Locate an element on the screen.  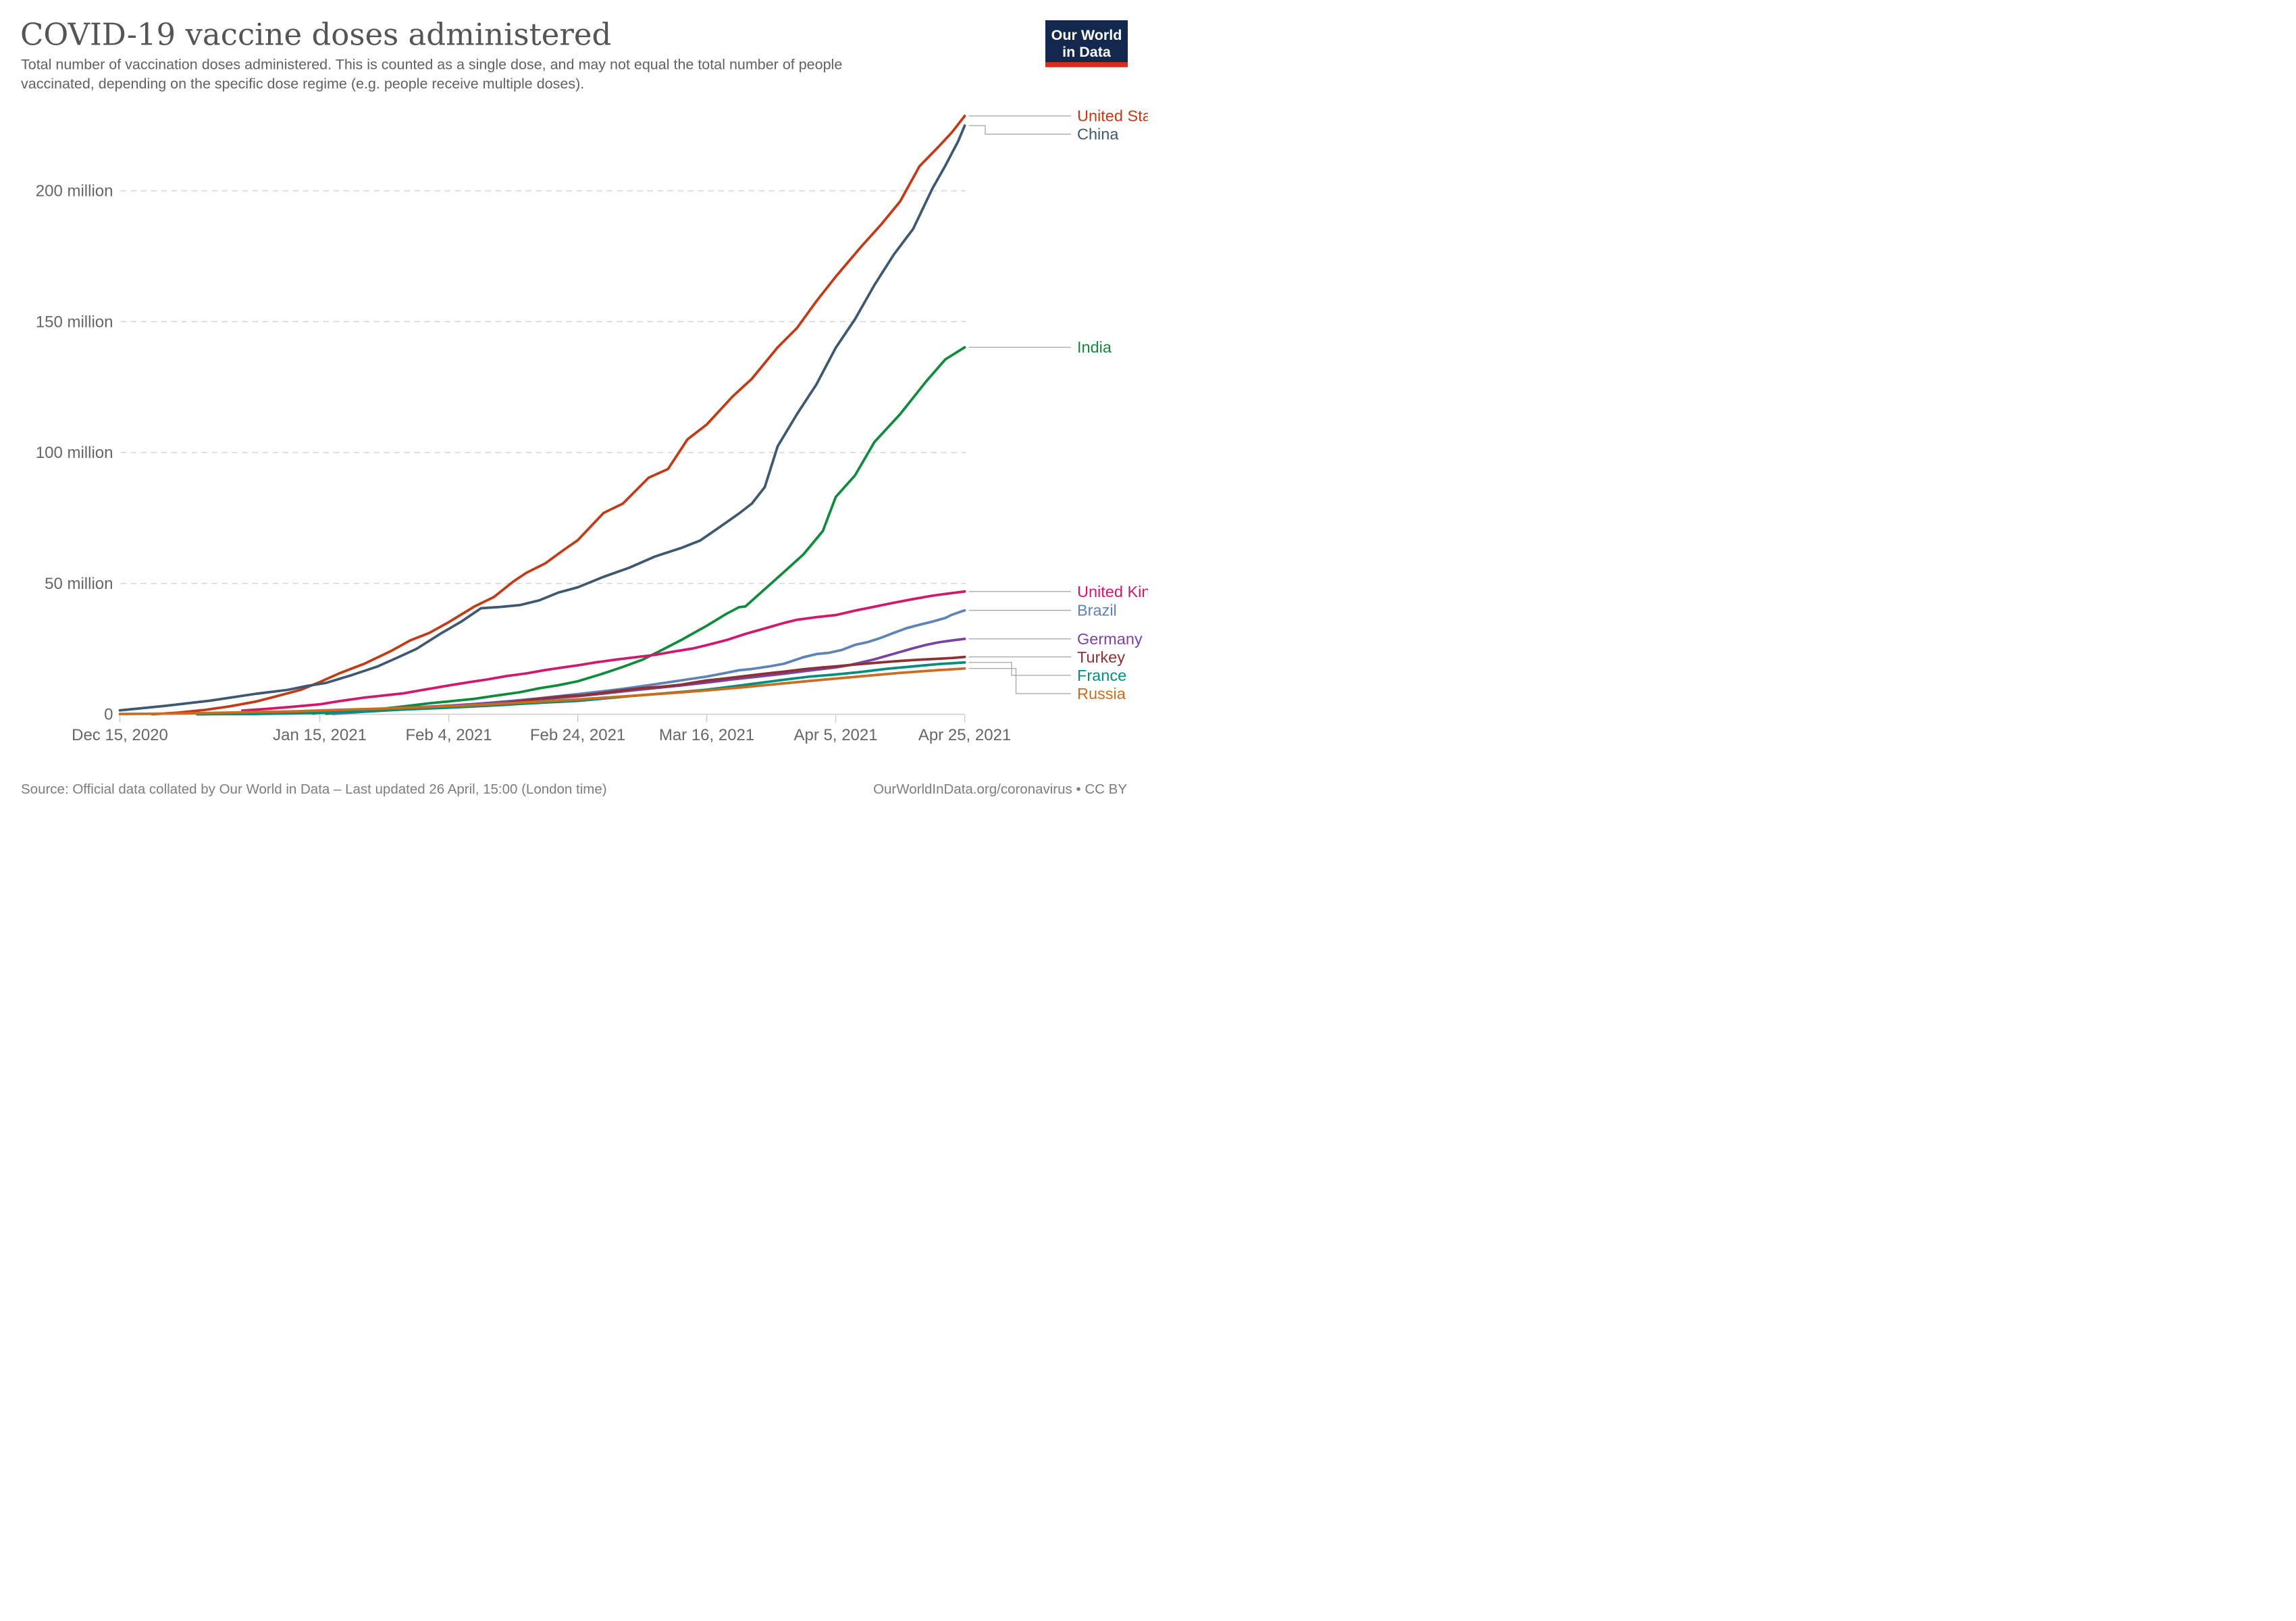
x-tick-label-feb-24-2021: Feb 24, 2021 is located at coordinates (577, 735).